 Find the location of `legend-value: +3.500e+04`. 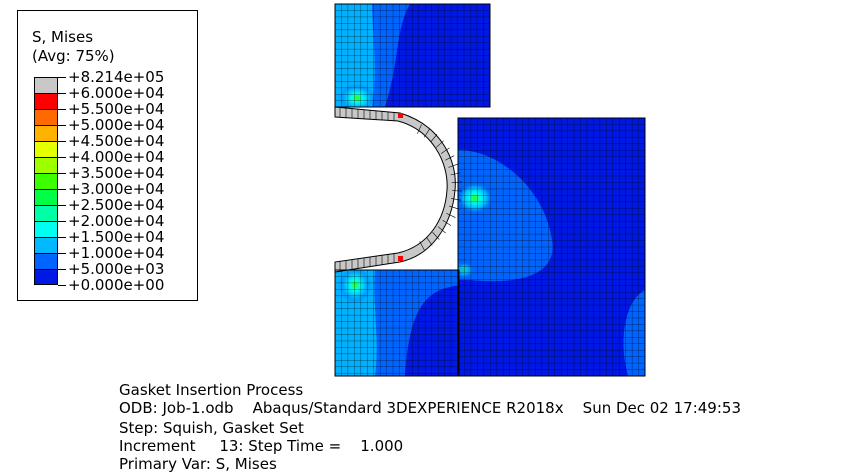

legend-value: +3.500e+04 is located at coordinates (116, 173).